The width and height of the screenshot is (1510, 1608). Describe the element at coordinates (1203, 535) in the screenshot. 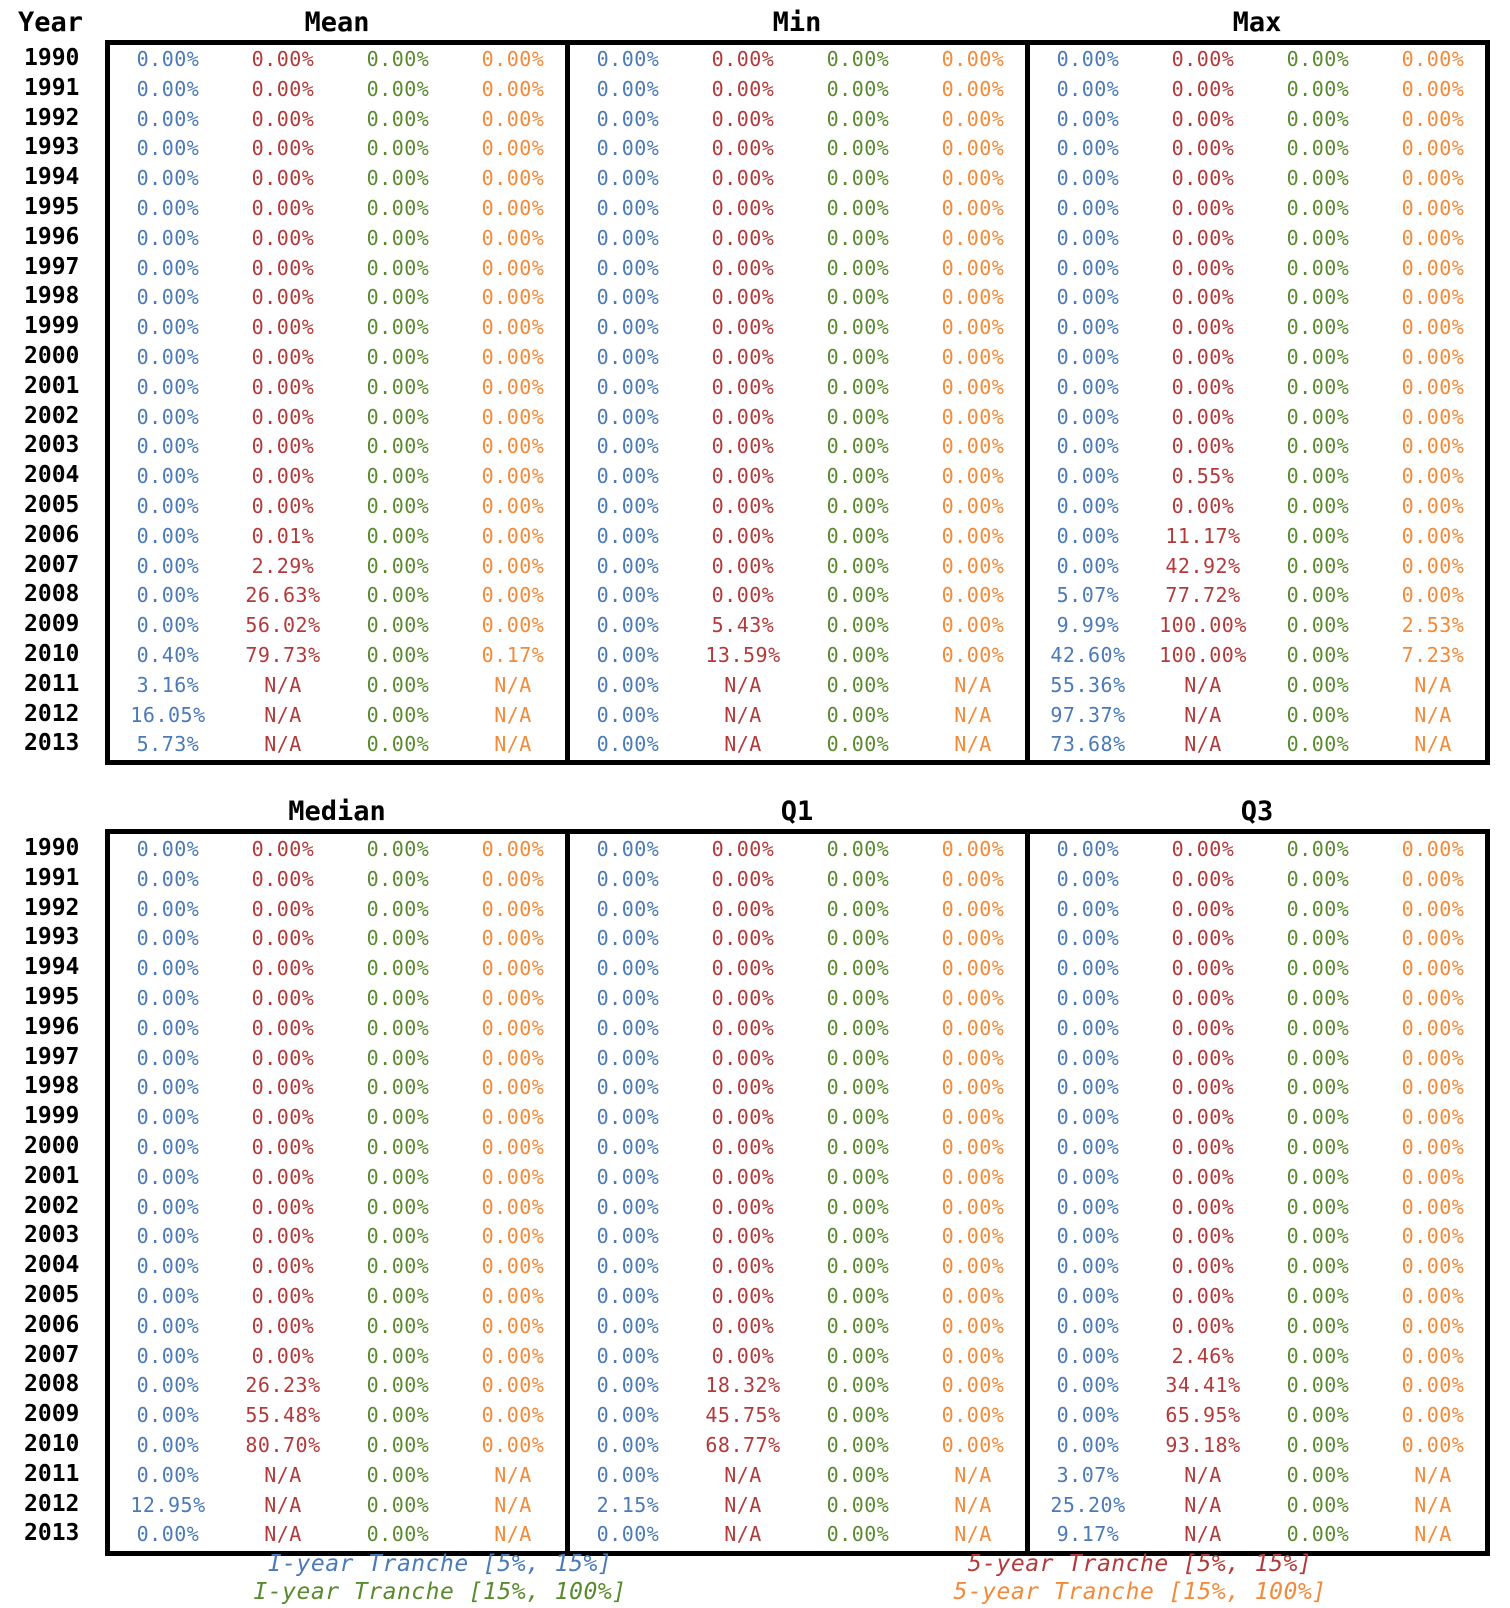

I see `table-cell: 11.17%` at that location.